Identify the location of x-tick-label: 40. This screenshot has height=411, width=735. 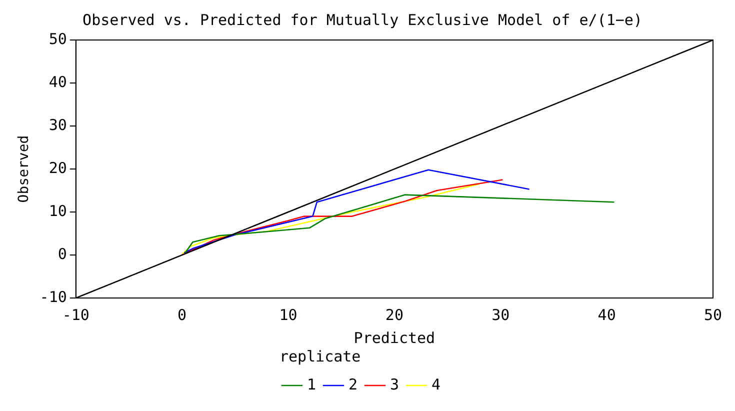
(607, 315).